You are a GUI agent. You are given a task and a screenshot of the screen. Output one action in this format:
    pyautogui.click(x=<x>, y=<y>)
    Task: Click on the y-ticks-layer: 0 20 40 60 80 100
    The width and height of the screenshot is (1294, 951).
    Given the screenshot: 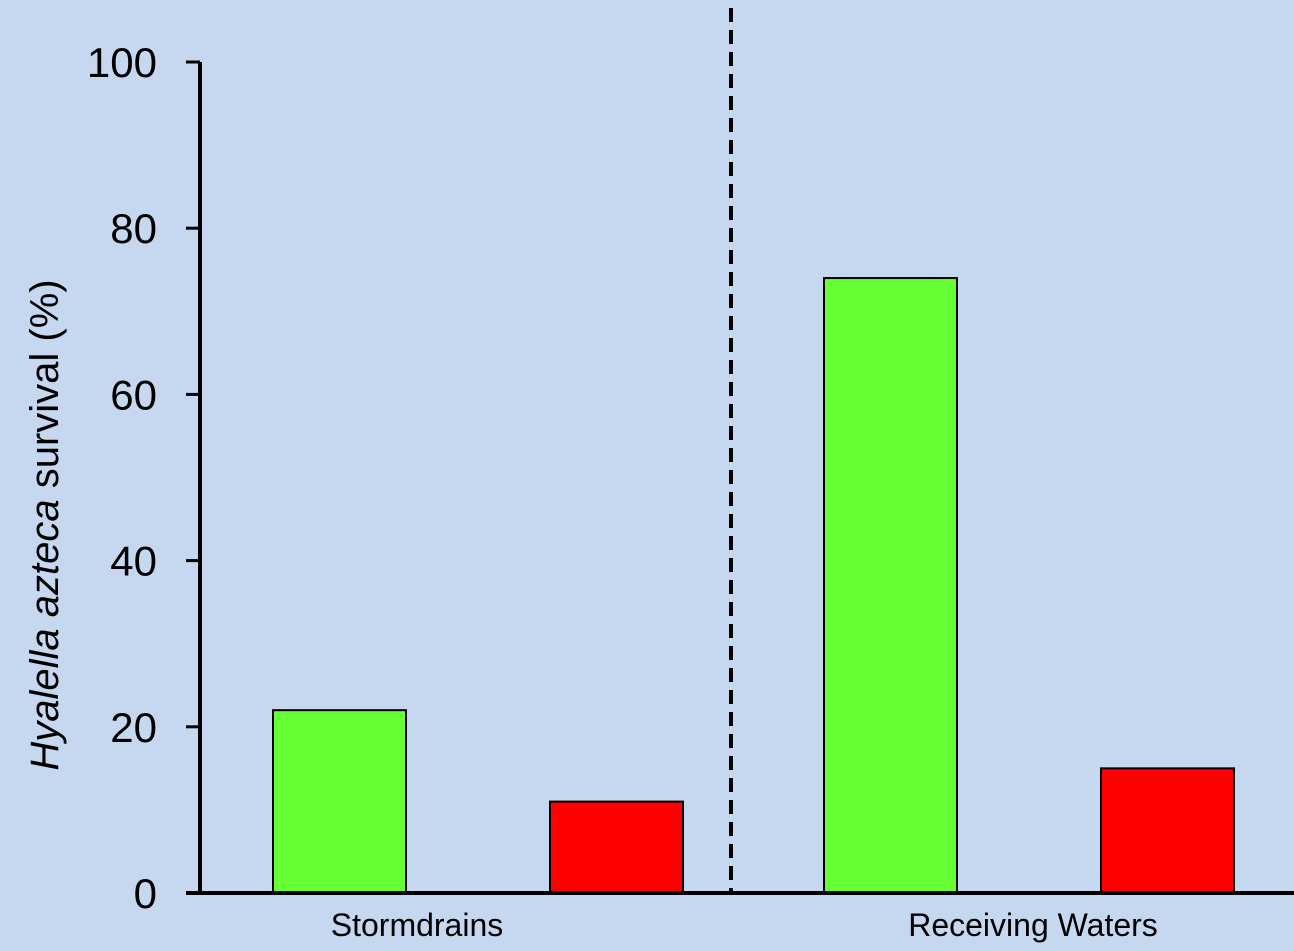 What is the action you would take?
    pyautogui.click(x=143, y=478)
    